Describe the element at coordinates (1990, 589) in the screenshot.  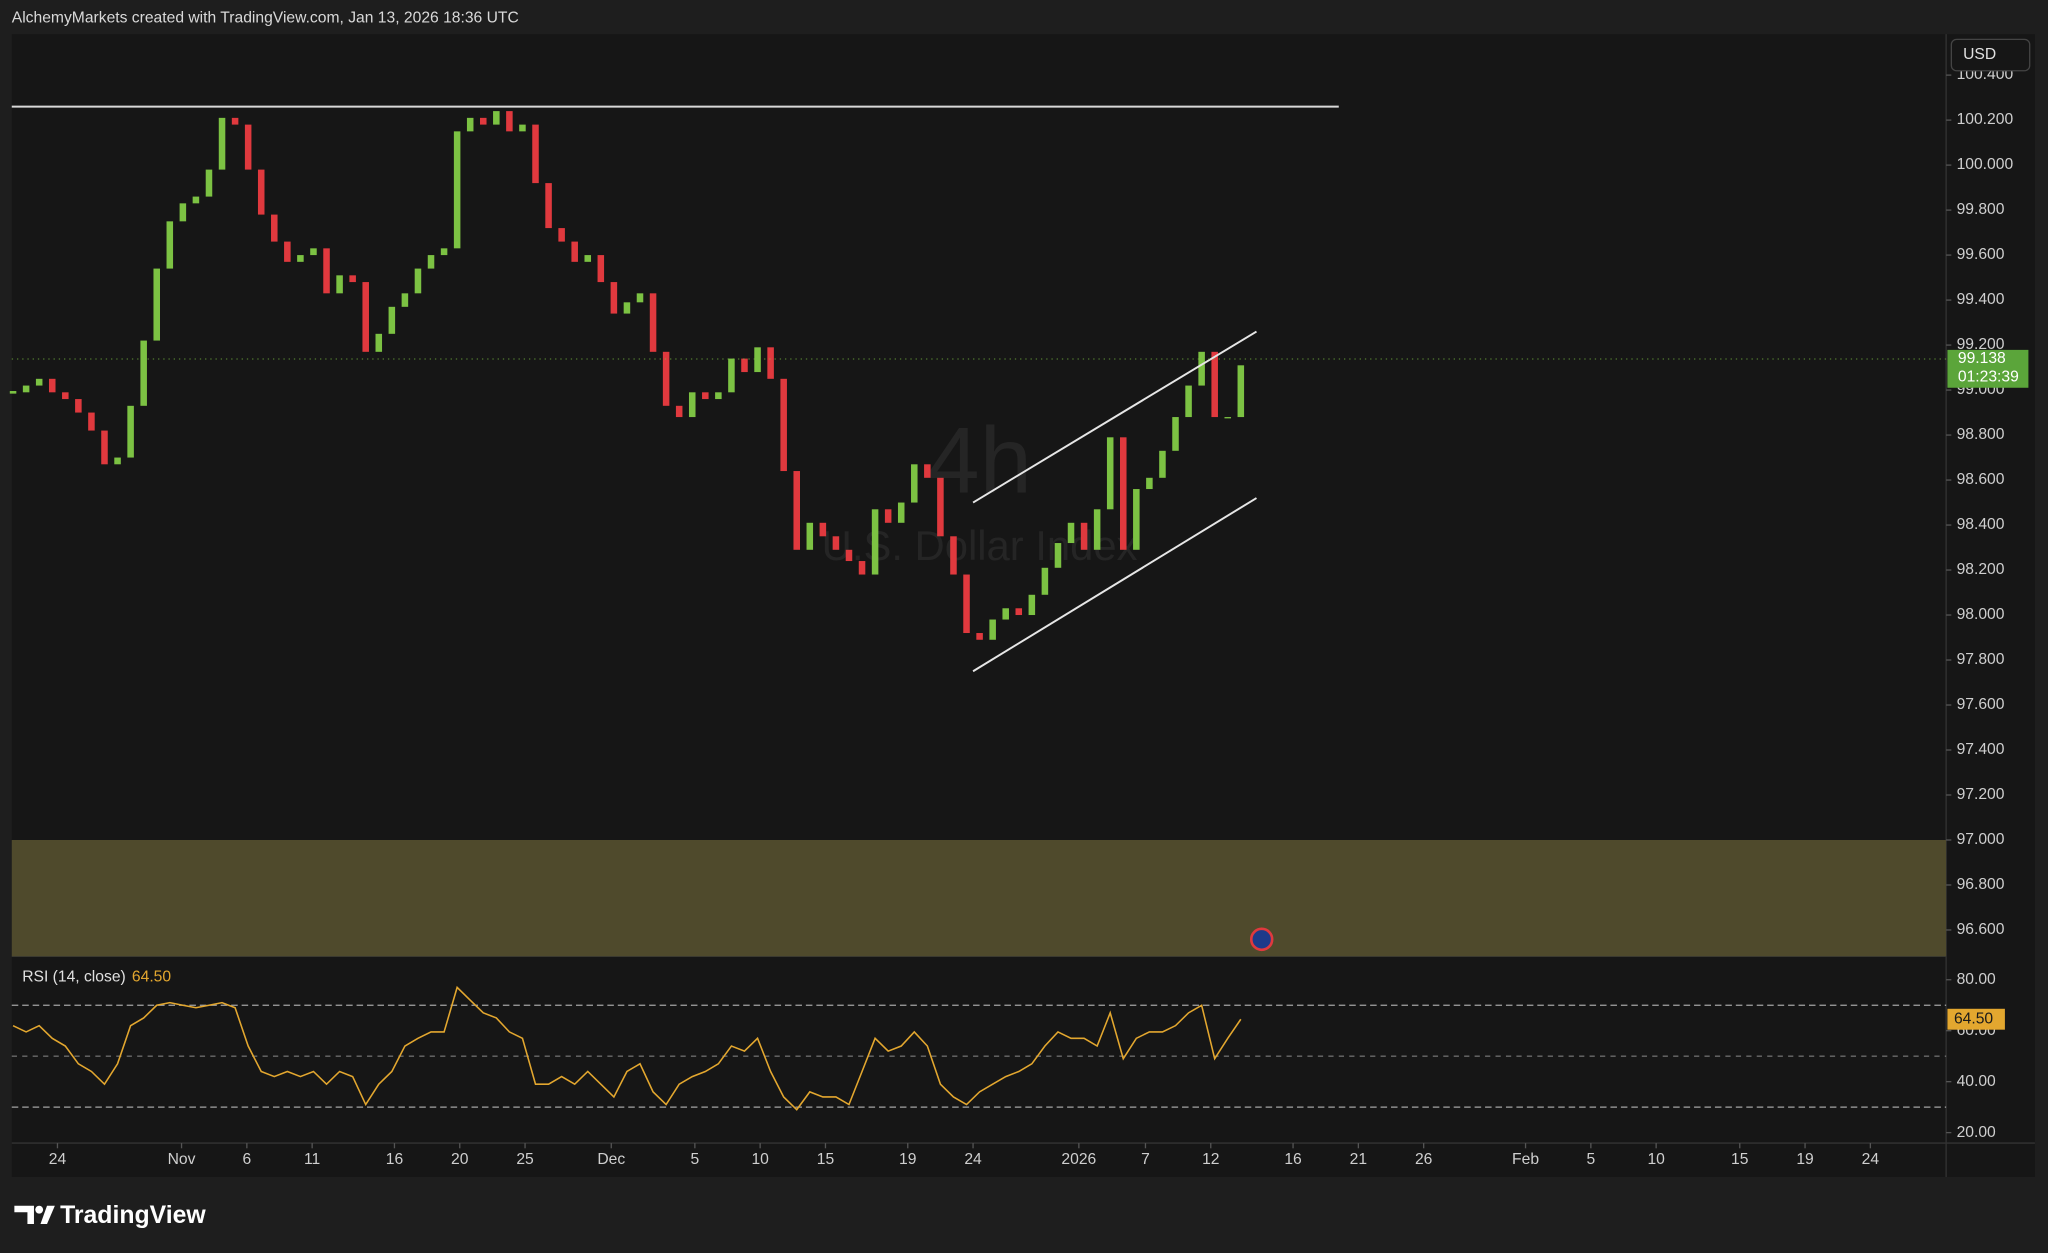
I see `price-axis` at that location.